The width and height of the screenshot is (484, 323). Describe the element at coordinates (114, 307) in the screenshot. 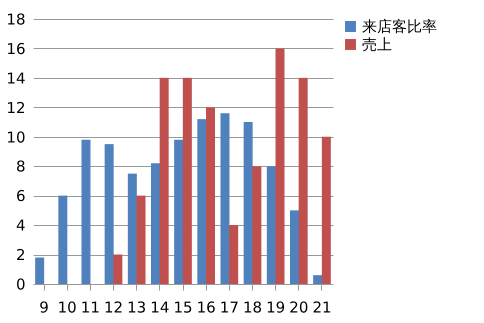

I see `x-tick-label: 12` at that location.